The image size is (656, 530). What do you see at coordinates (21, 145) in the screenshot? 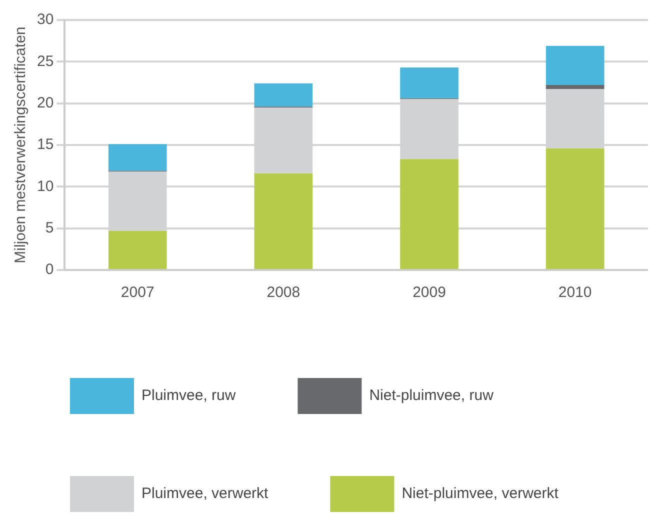
I see `y-axis-title: Miljoen mestverwerkingscertificaten` at bounding box center [21, 145].